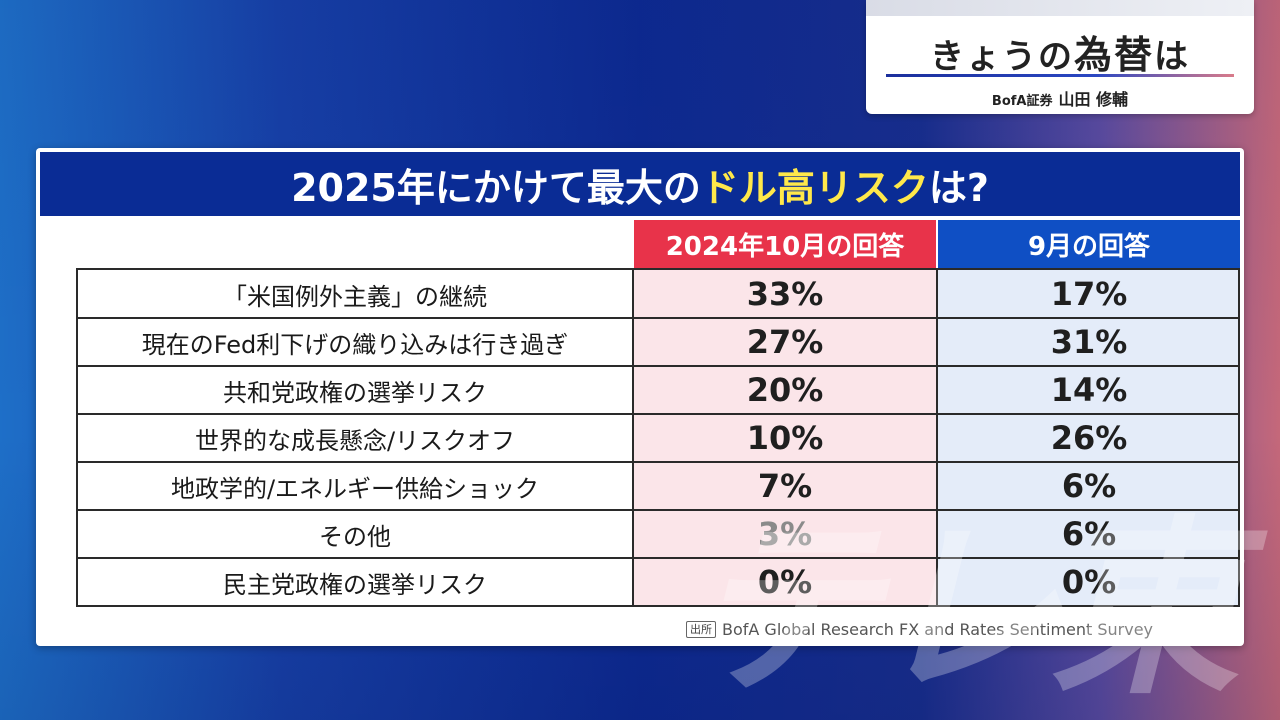  I want to click on source-tag: 出所, so click(701, 629).